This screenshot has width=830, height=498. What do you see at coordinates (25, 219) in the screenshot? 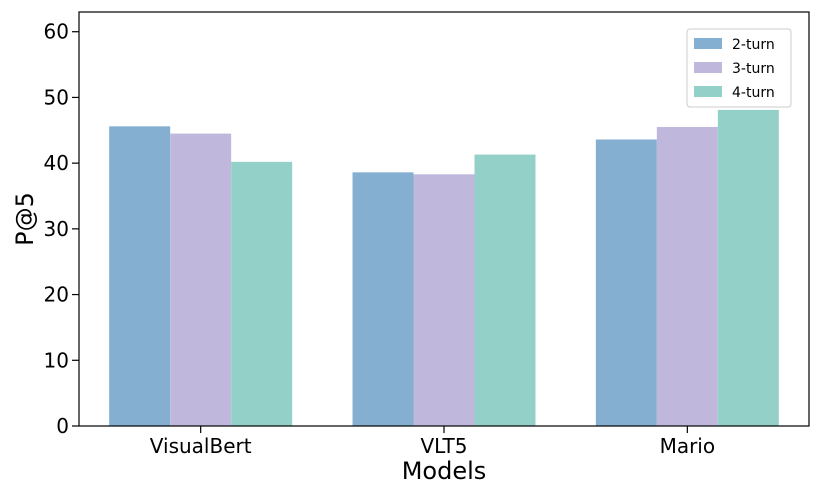
I see `y-axis-title: P@5` at bounding box center [25, 219].